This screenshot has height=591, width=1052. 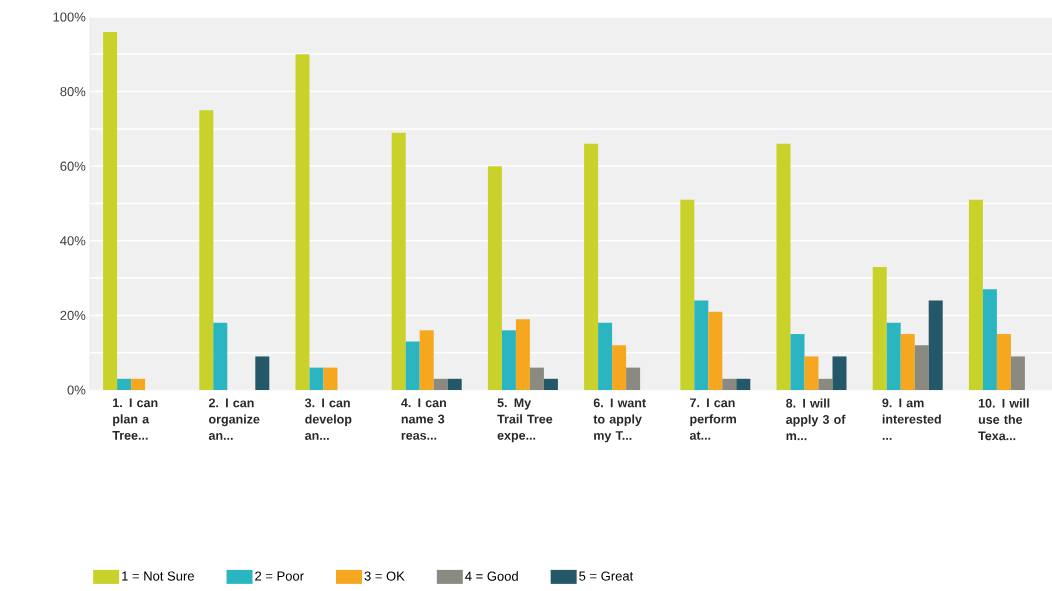 What do you see at coordinates (73, 241) in the screenshot?
I see `y-tick-label: 40%` at bounding box center [73, 241].